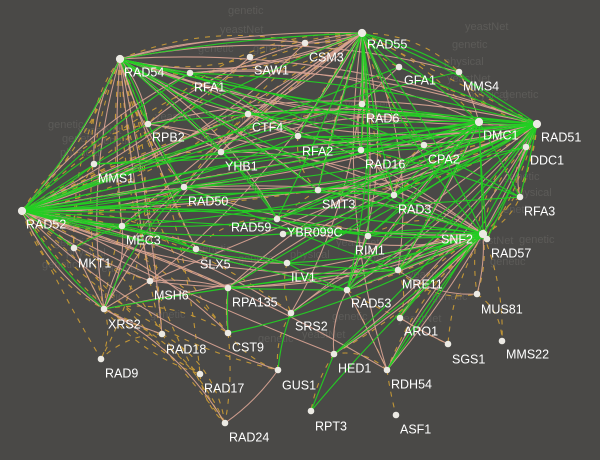  What do you see at coordinates (94, 164) in the screenshot?
I see `graph-node-mms1` at bounding box center [94, 164].